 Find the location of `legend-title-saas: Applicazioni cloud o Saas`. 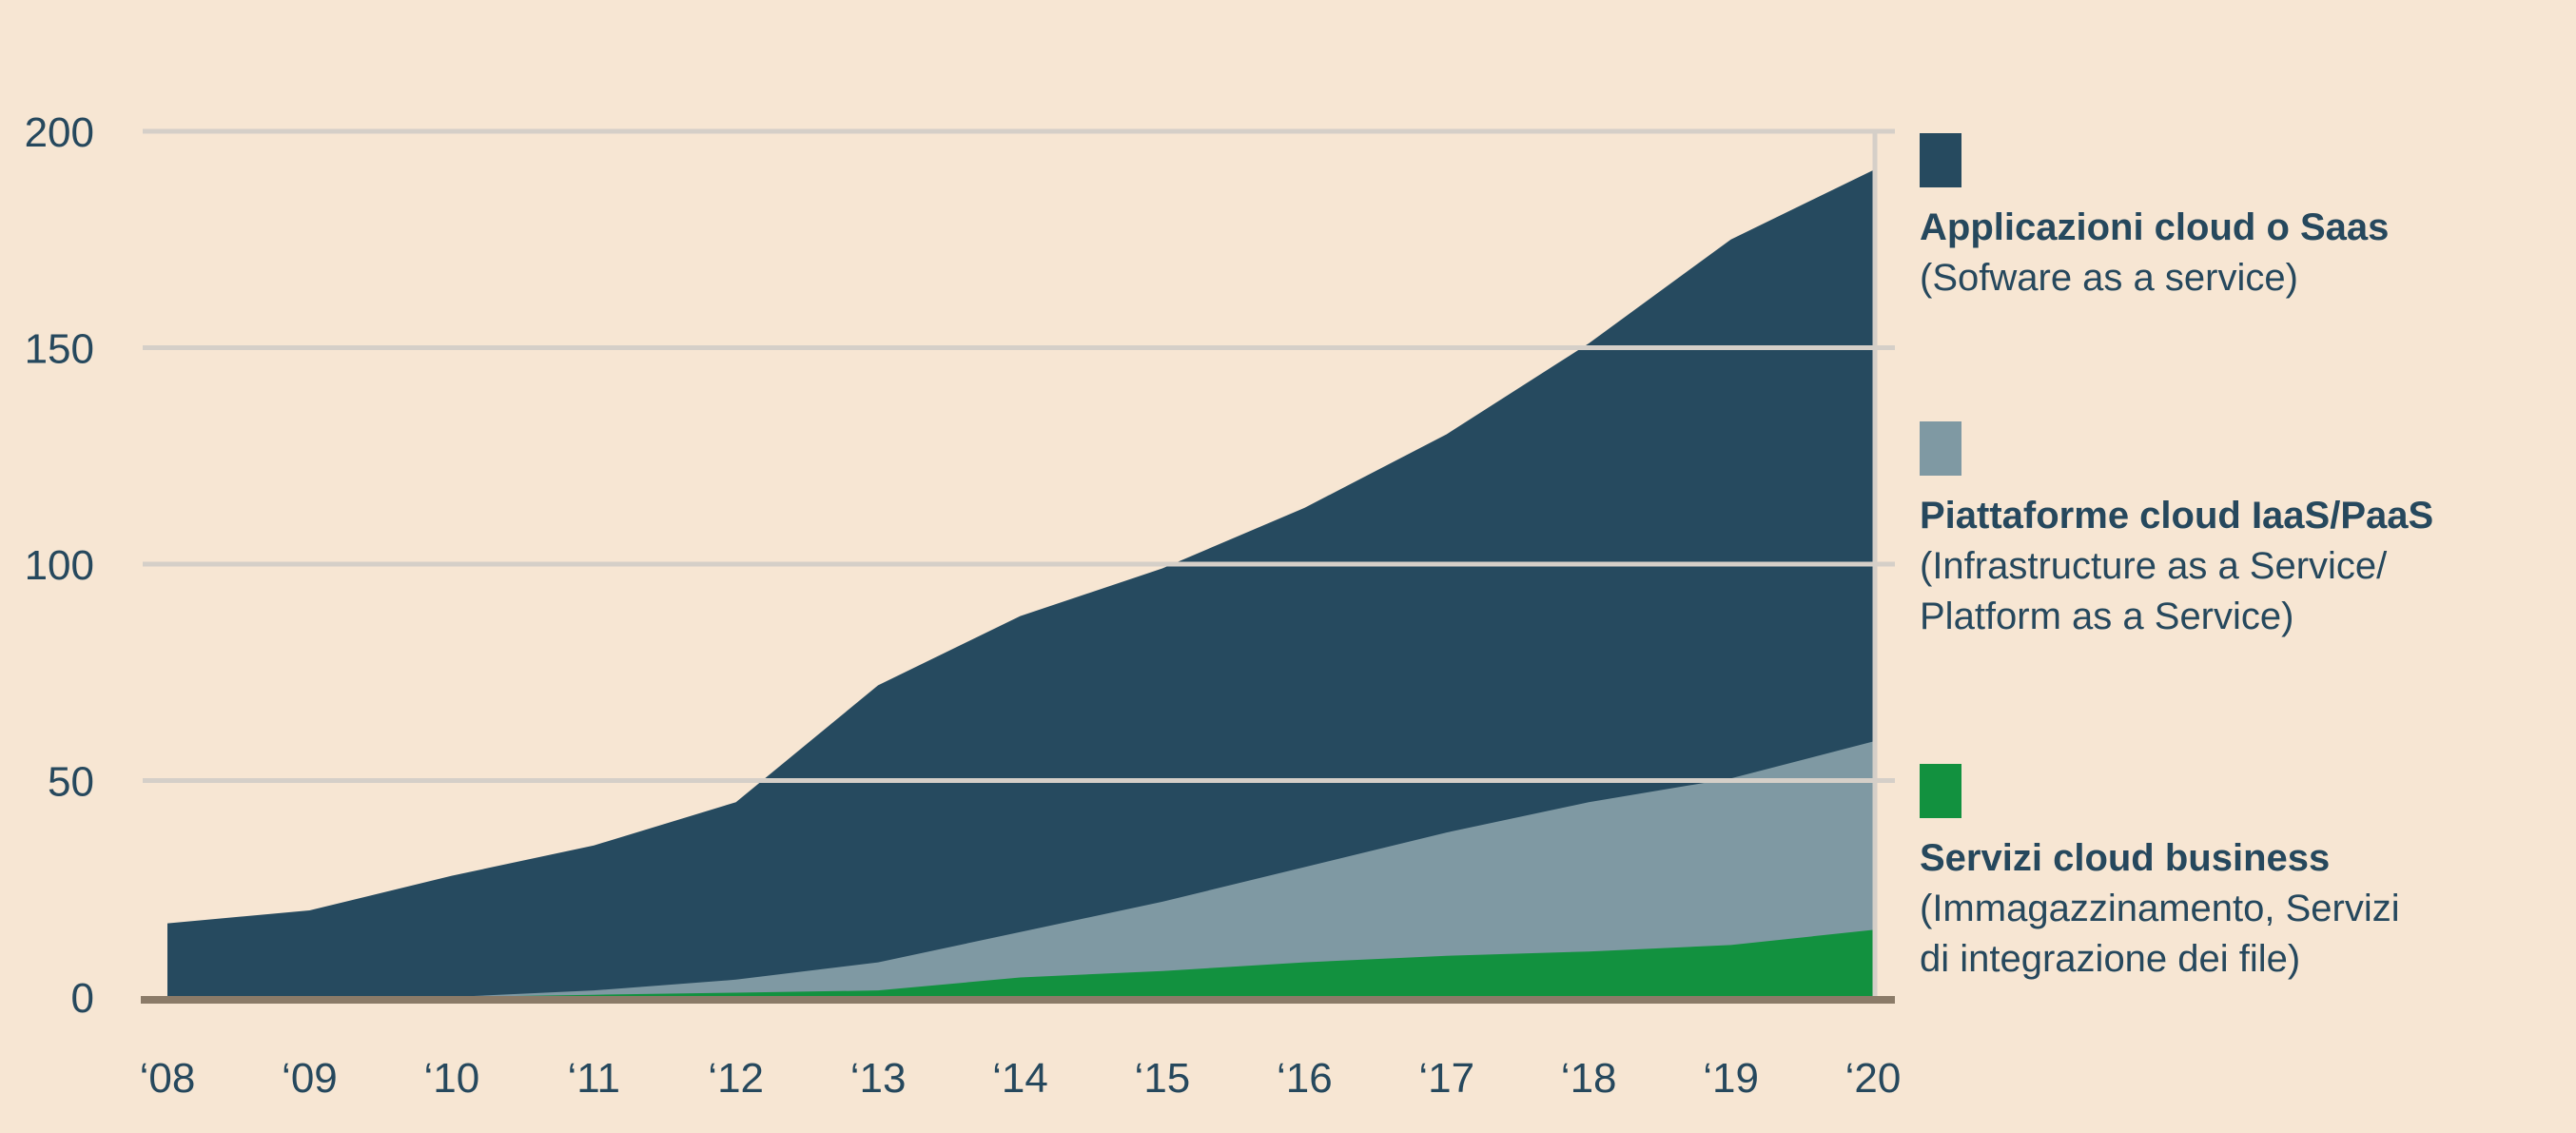

legend-title-saas: Applicazioni cloud o Saas is located at coordinates (2155, 227).